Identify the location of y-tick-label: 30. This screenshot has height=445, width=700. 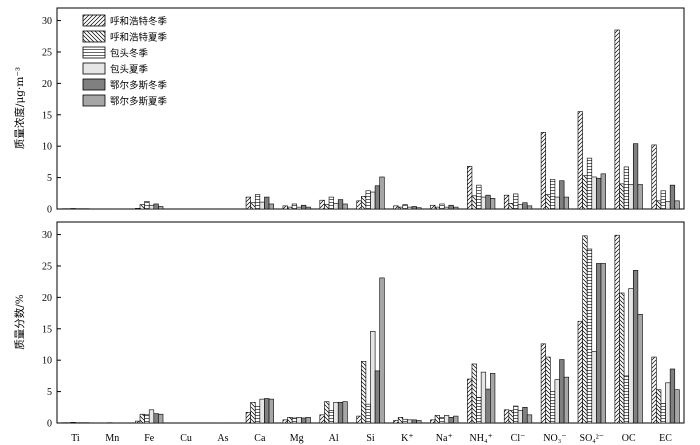
(47, 21).